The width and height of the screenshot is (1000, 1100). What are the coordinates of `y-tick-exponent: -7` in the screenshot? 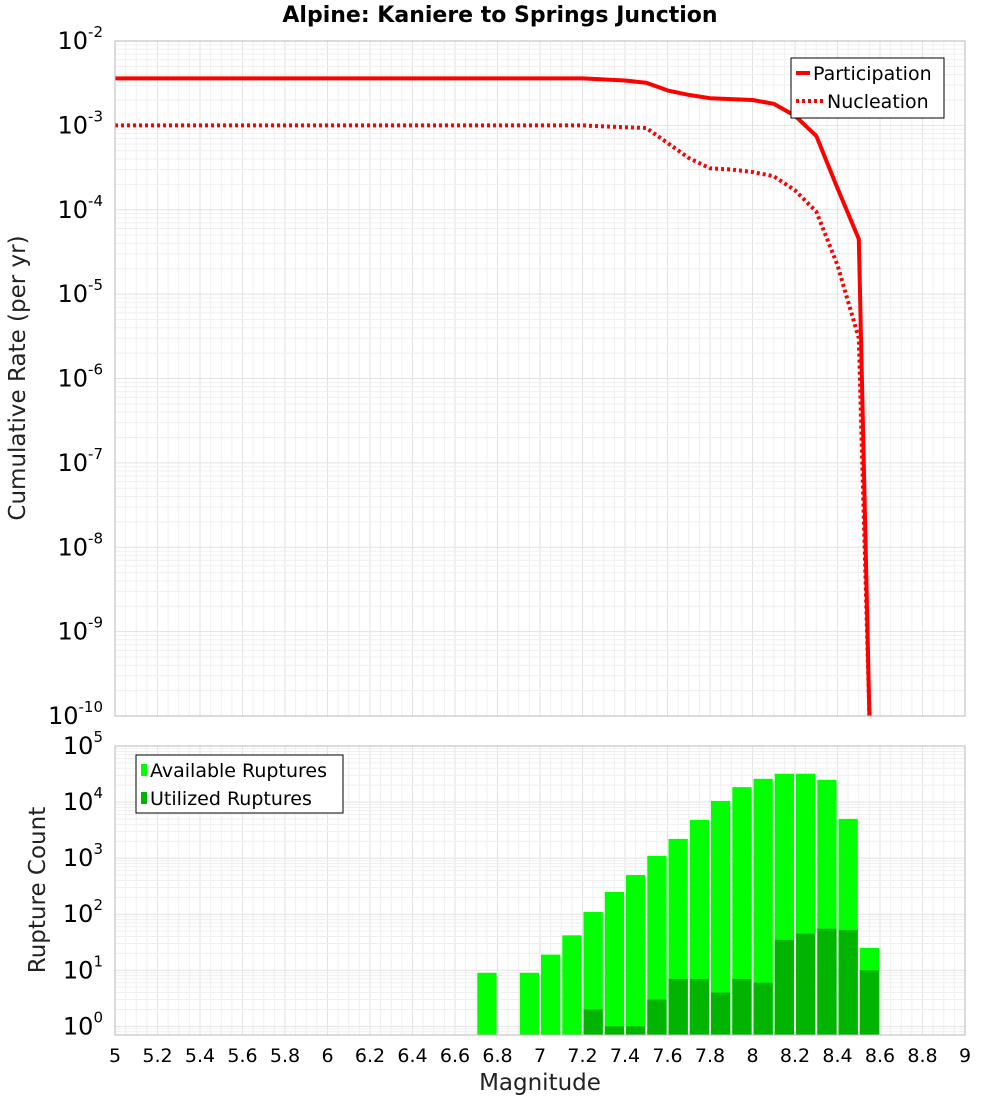 It's located at (95, 454).